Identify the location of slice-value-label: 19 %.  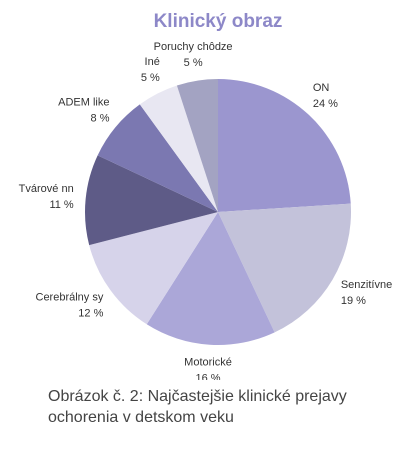
(353, 301).